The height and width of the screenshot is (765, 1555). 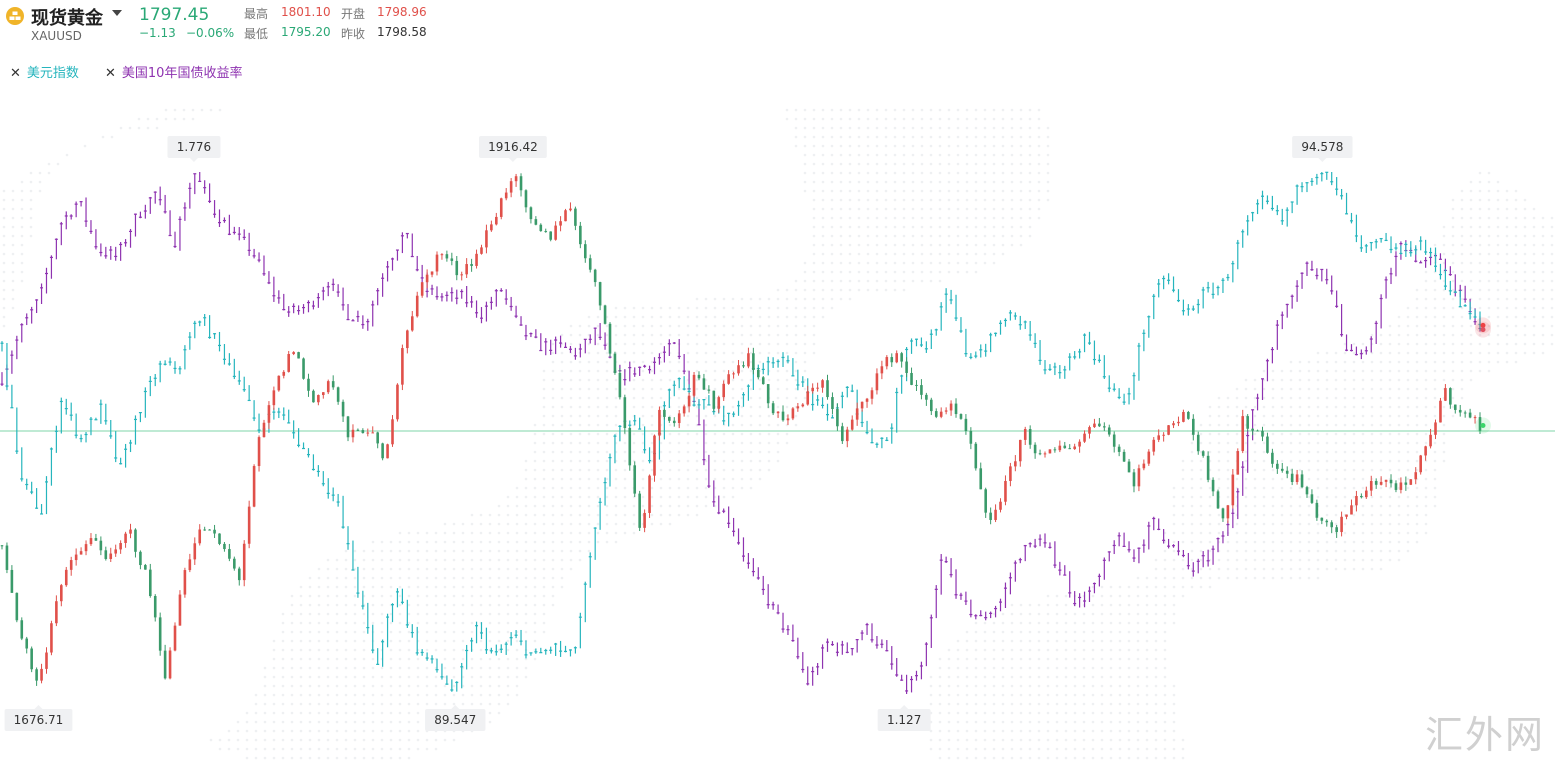 What do you see at coordinates (174, 15) in the screenshot?
I see `last-price: 1797.45` at bounding box center [174, 15].